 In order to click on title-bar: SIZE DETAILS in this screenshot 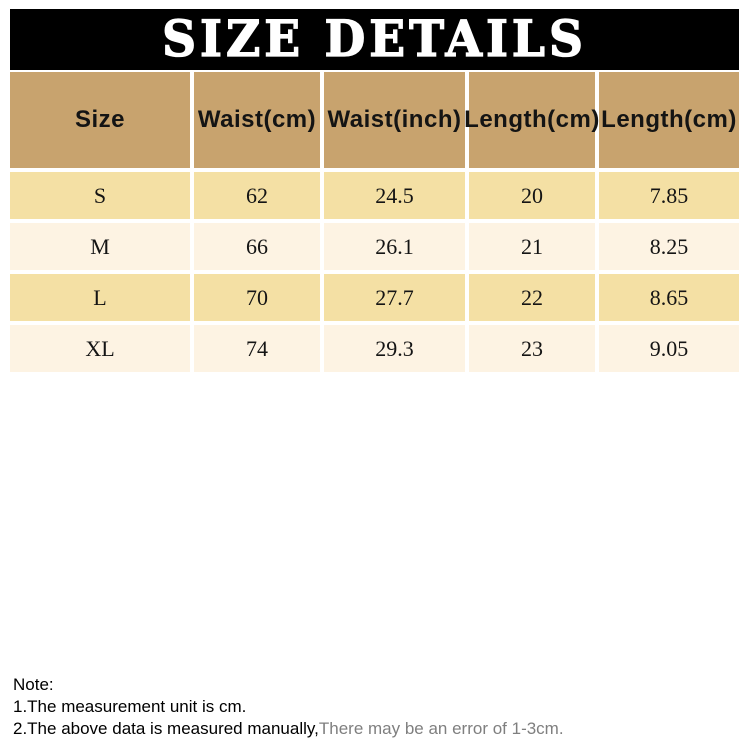, I will do `click(374, 39)`.